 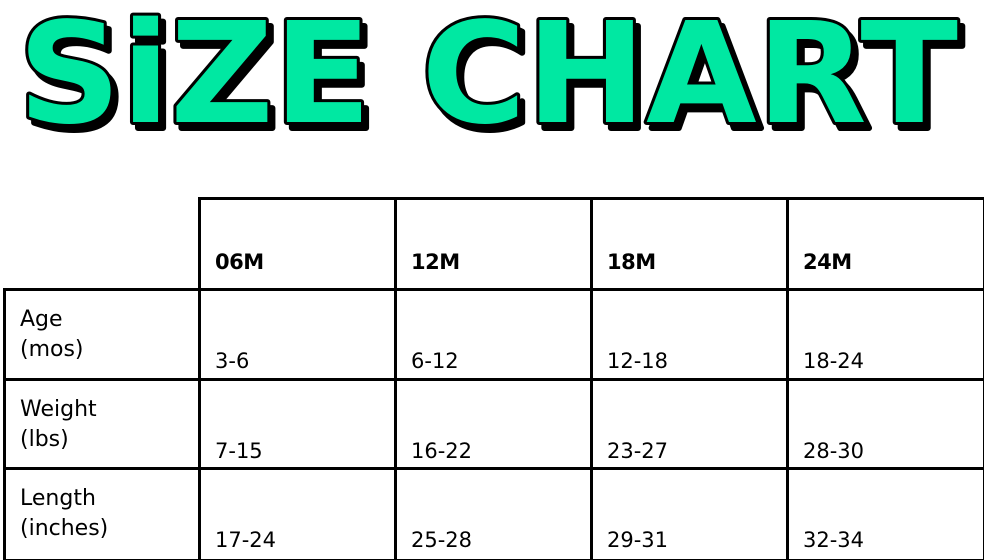 I want to click on table-cell: 3-6, so click(x=297, y=334).